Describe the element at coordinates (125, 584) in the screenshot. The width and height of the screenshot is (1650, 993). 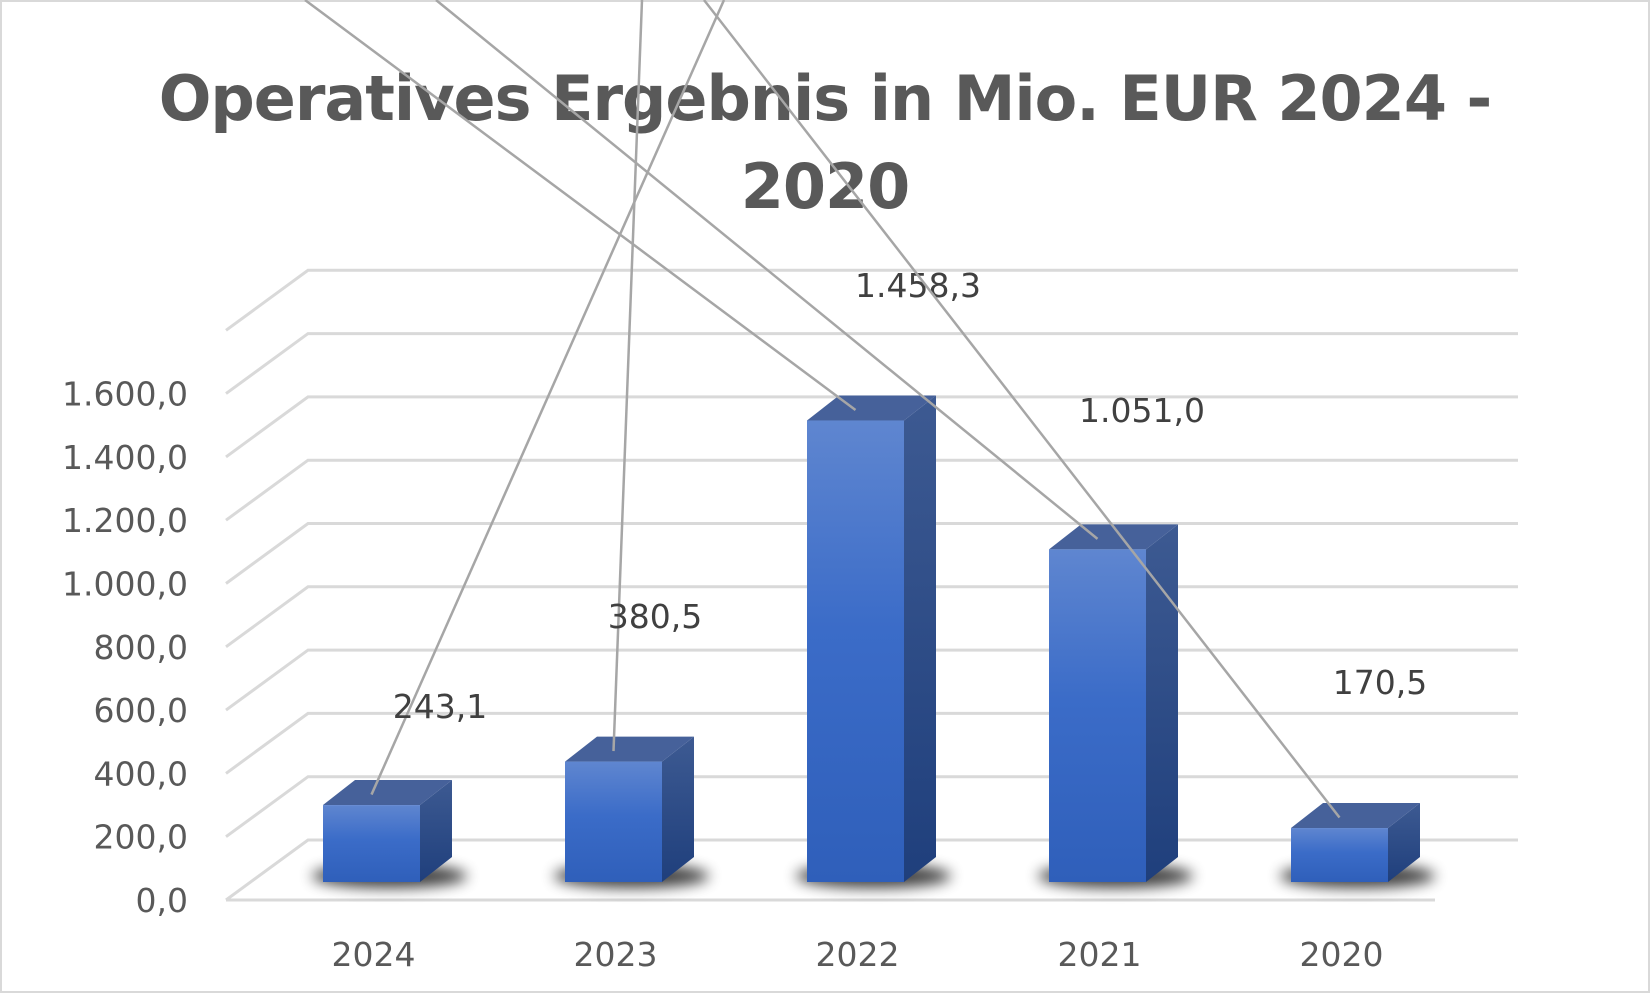
I see `y-tick-label: 1.000,0` at that location.